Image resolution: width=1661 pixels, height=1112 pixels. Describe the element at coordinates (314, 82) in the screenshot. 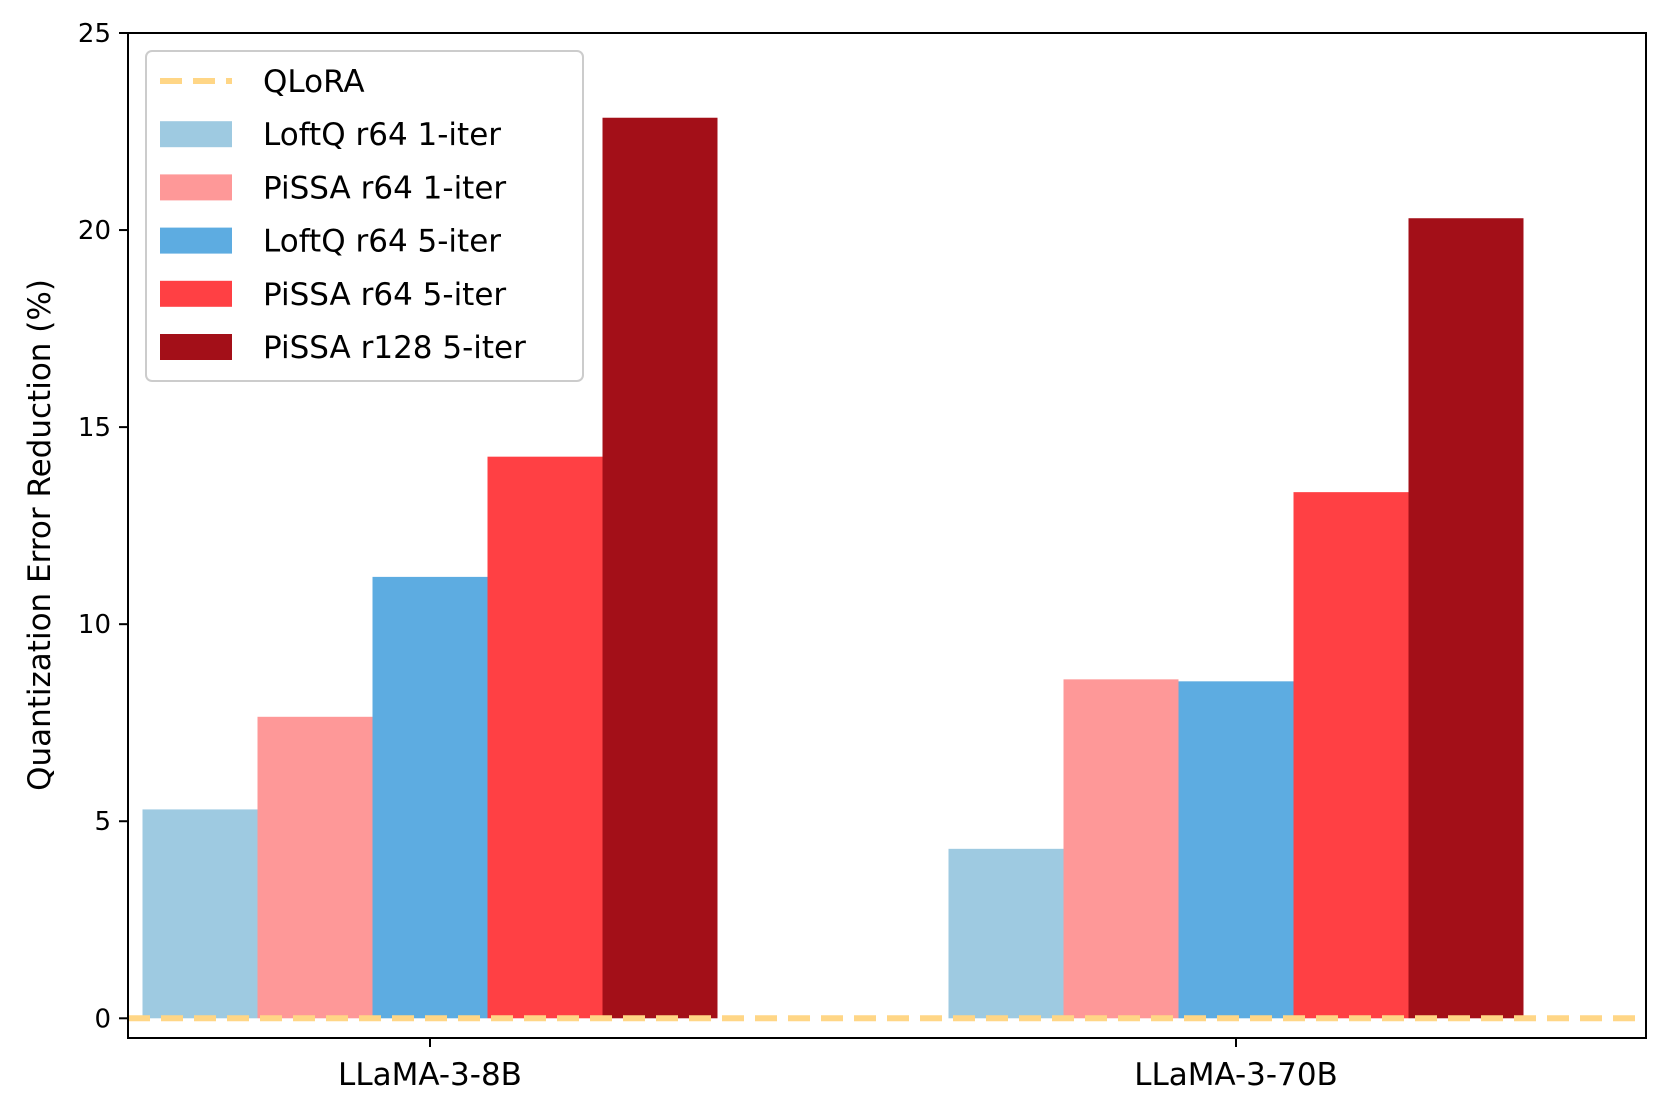

I see `legend-label: QLoRA` at that location.